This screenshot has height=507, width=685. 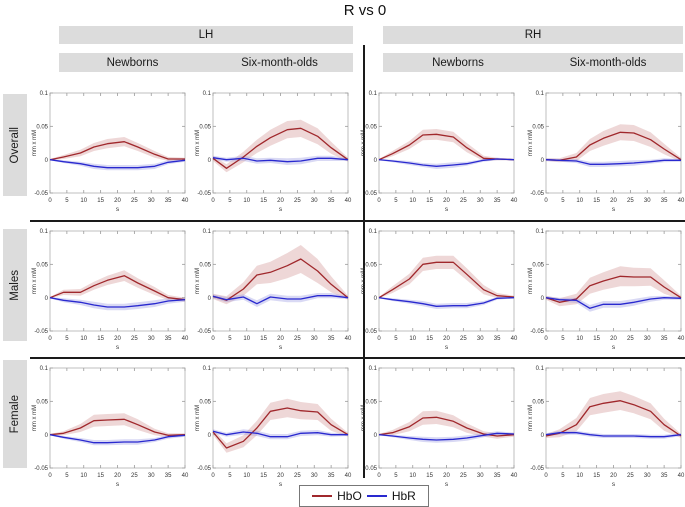 I want to click on plot-males-lh-sixmonth: 0 5 10 15 20 25 30 35 40 0.1 0.05 0 -0.05 s mm x mM, so click(x=272, y=290).